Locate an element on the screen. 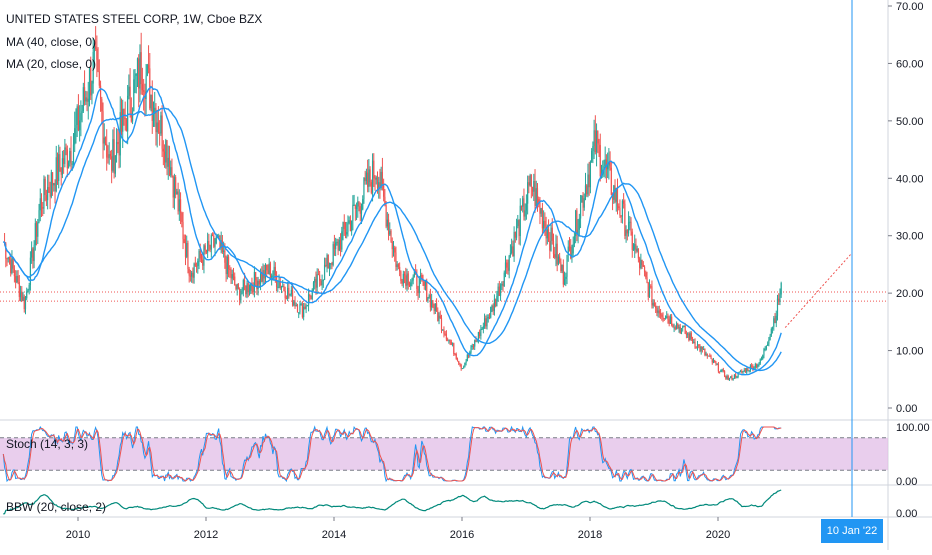 The height and width of the screenshot is (555, 932). symbol-title: UNITED STATES STEEL CORP, 1W, Cboe BZX is located at coordinates (134, 19).